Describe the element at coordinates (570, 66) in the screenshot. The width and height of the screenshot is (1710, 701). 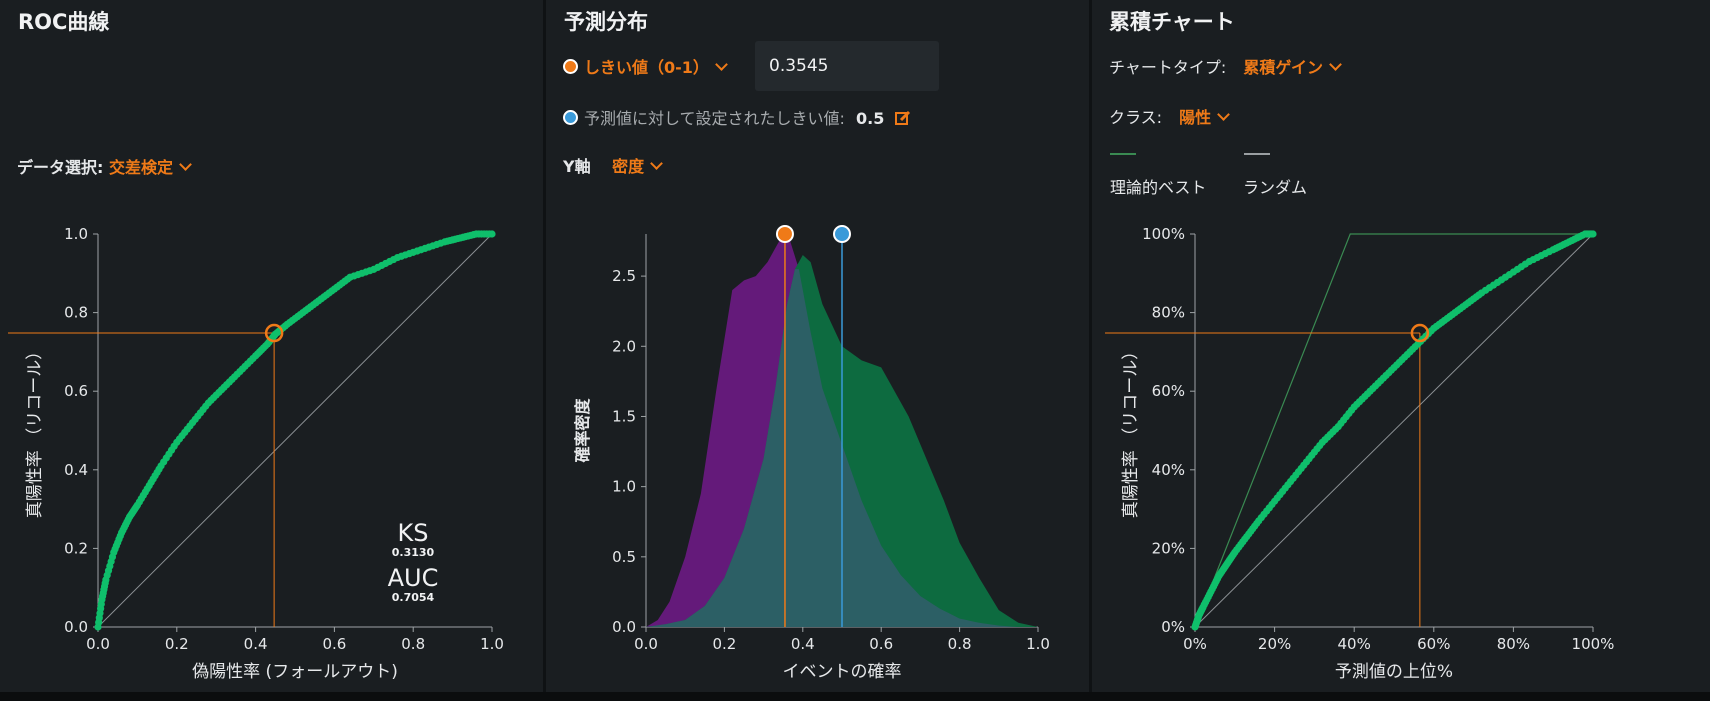
I see `threshold-dot-icon` at that location.